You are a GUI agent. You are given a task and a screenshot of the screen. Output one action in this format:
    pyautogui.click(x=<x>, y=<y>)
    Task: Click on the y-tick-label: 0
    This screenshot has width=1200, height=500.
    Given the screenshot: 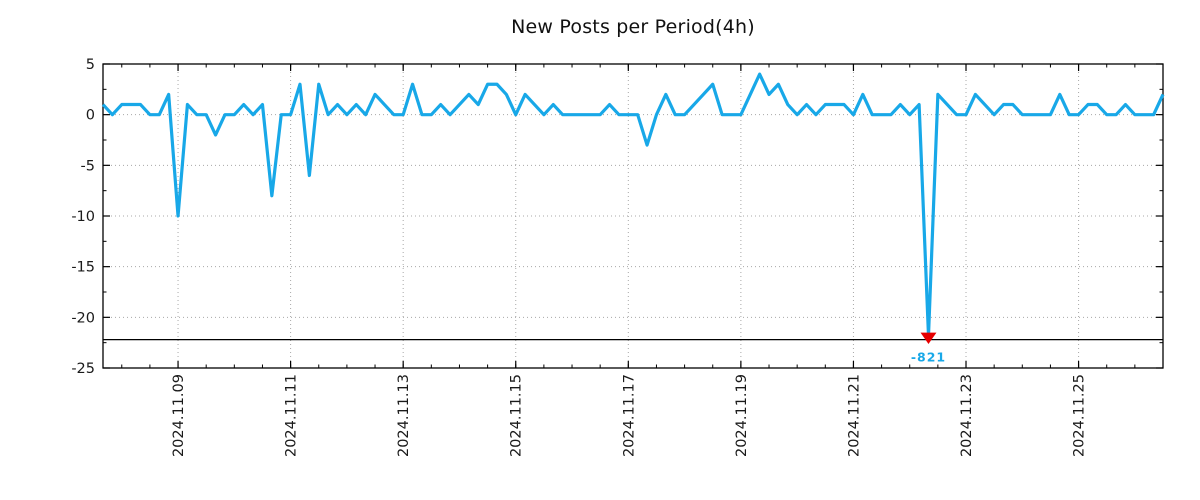 What is the action you would take?
    pyautogui.click(x=90, y=116)
    